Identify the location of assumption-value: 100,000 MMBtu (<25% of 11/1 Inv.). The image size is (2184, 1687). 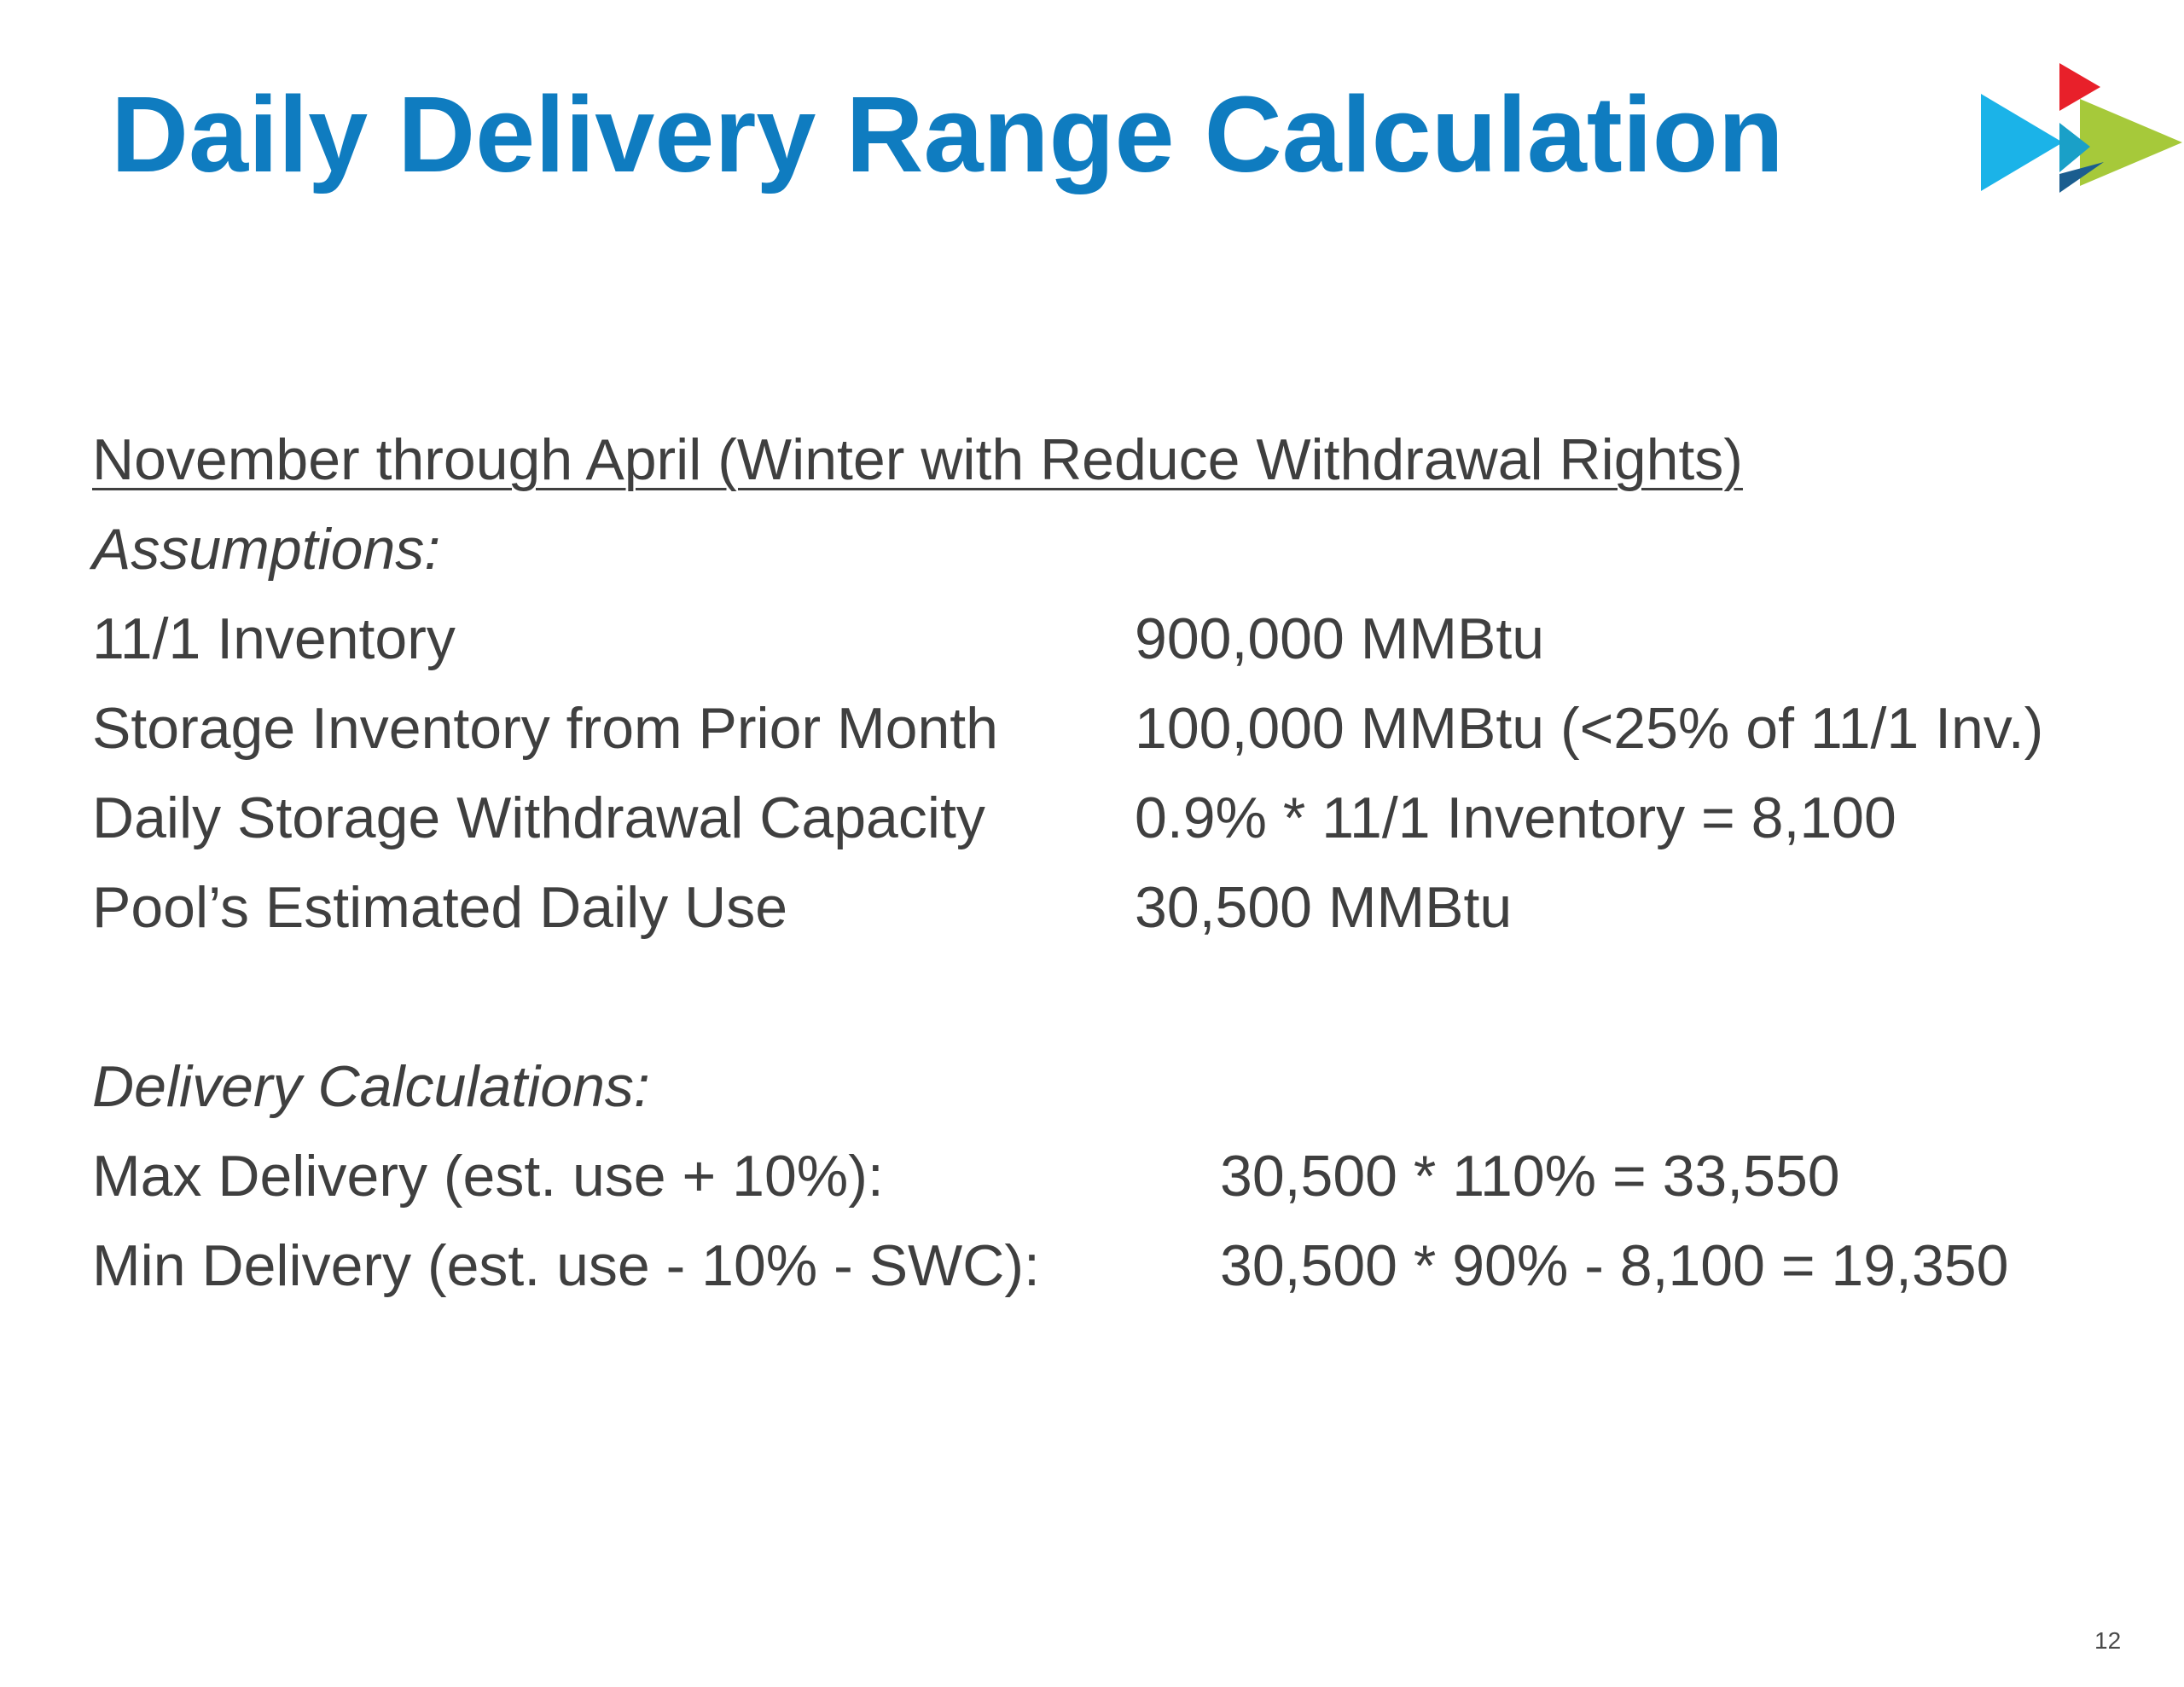
(1590, 728).